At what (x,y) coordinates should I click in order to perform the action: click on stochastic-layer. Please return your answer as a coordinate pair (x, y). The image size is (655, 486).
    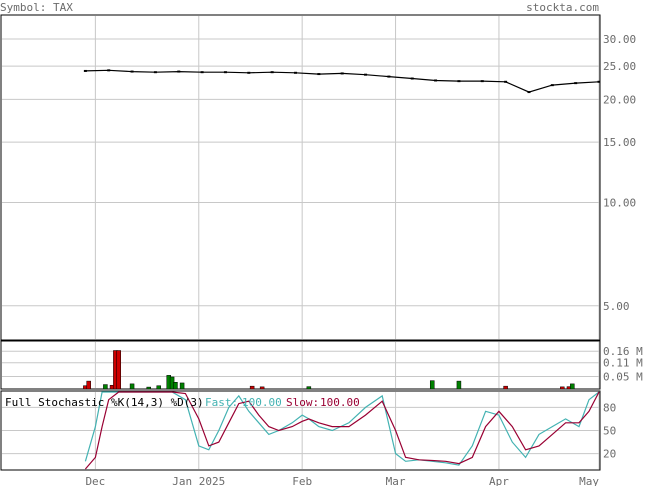
    Looking at the image, I should click on (342, 430).